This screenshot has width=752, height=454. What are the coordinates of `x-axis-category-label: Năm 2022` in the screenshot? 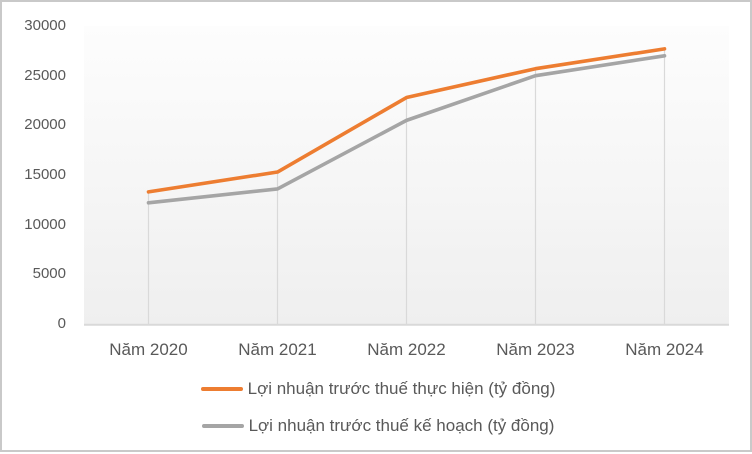 It's located at (406, 349).